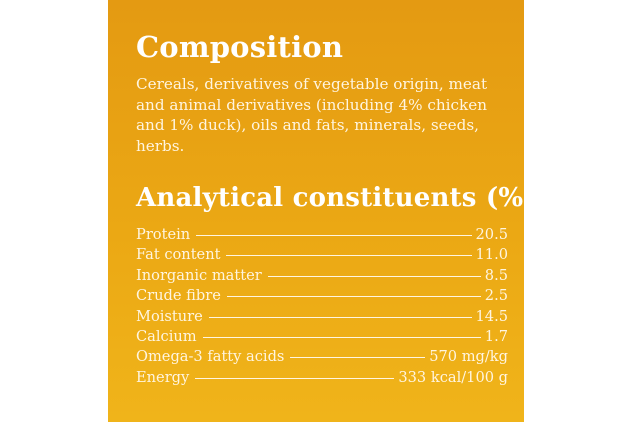 This screenshot has width=633, height=422. Describe the element at coordinates (163, 377) in the screenshot. I see `row-label: Energy` at that location.